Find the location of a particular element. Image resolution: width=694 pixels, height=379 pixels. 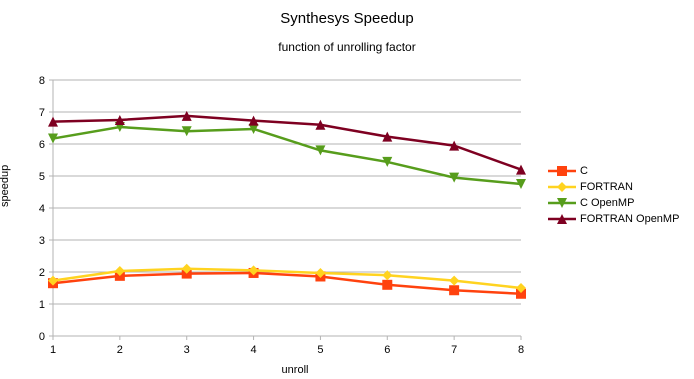

y-axis-label: speedup is located at coordinates (5, 185).